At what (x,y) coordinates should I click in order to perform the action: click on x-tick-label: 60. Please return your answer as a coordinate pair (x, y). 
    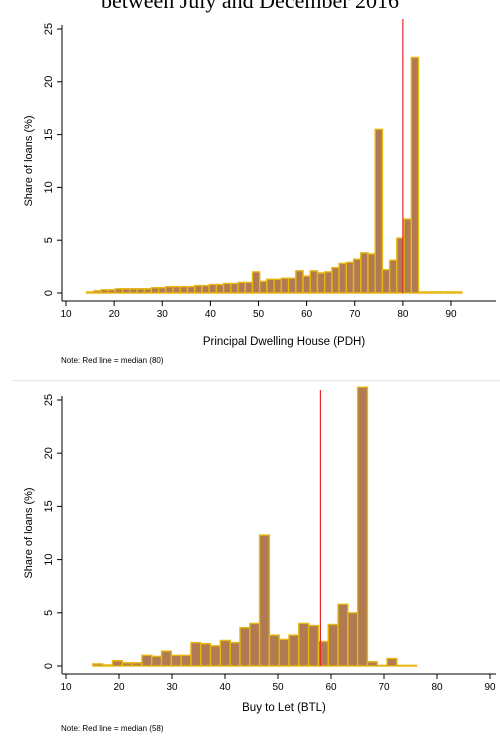
    Looking at the image, I should click on (307, 314).